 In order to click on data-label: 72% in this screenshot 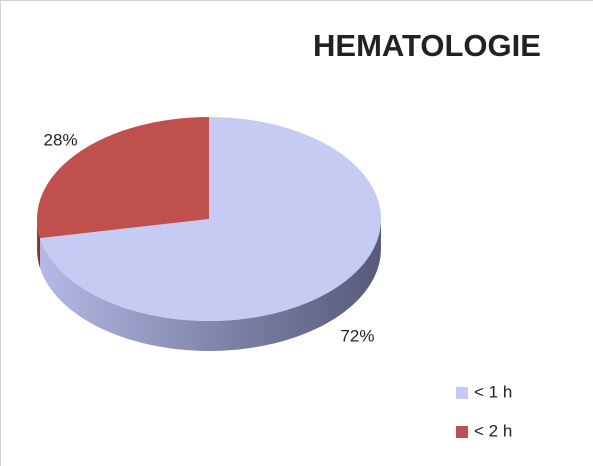, I will do `click(357, 336)`.